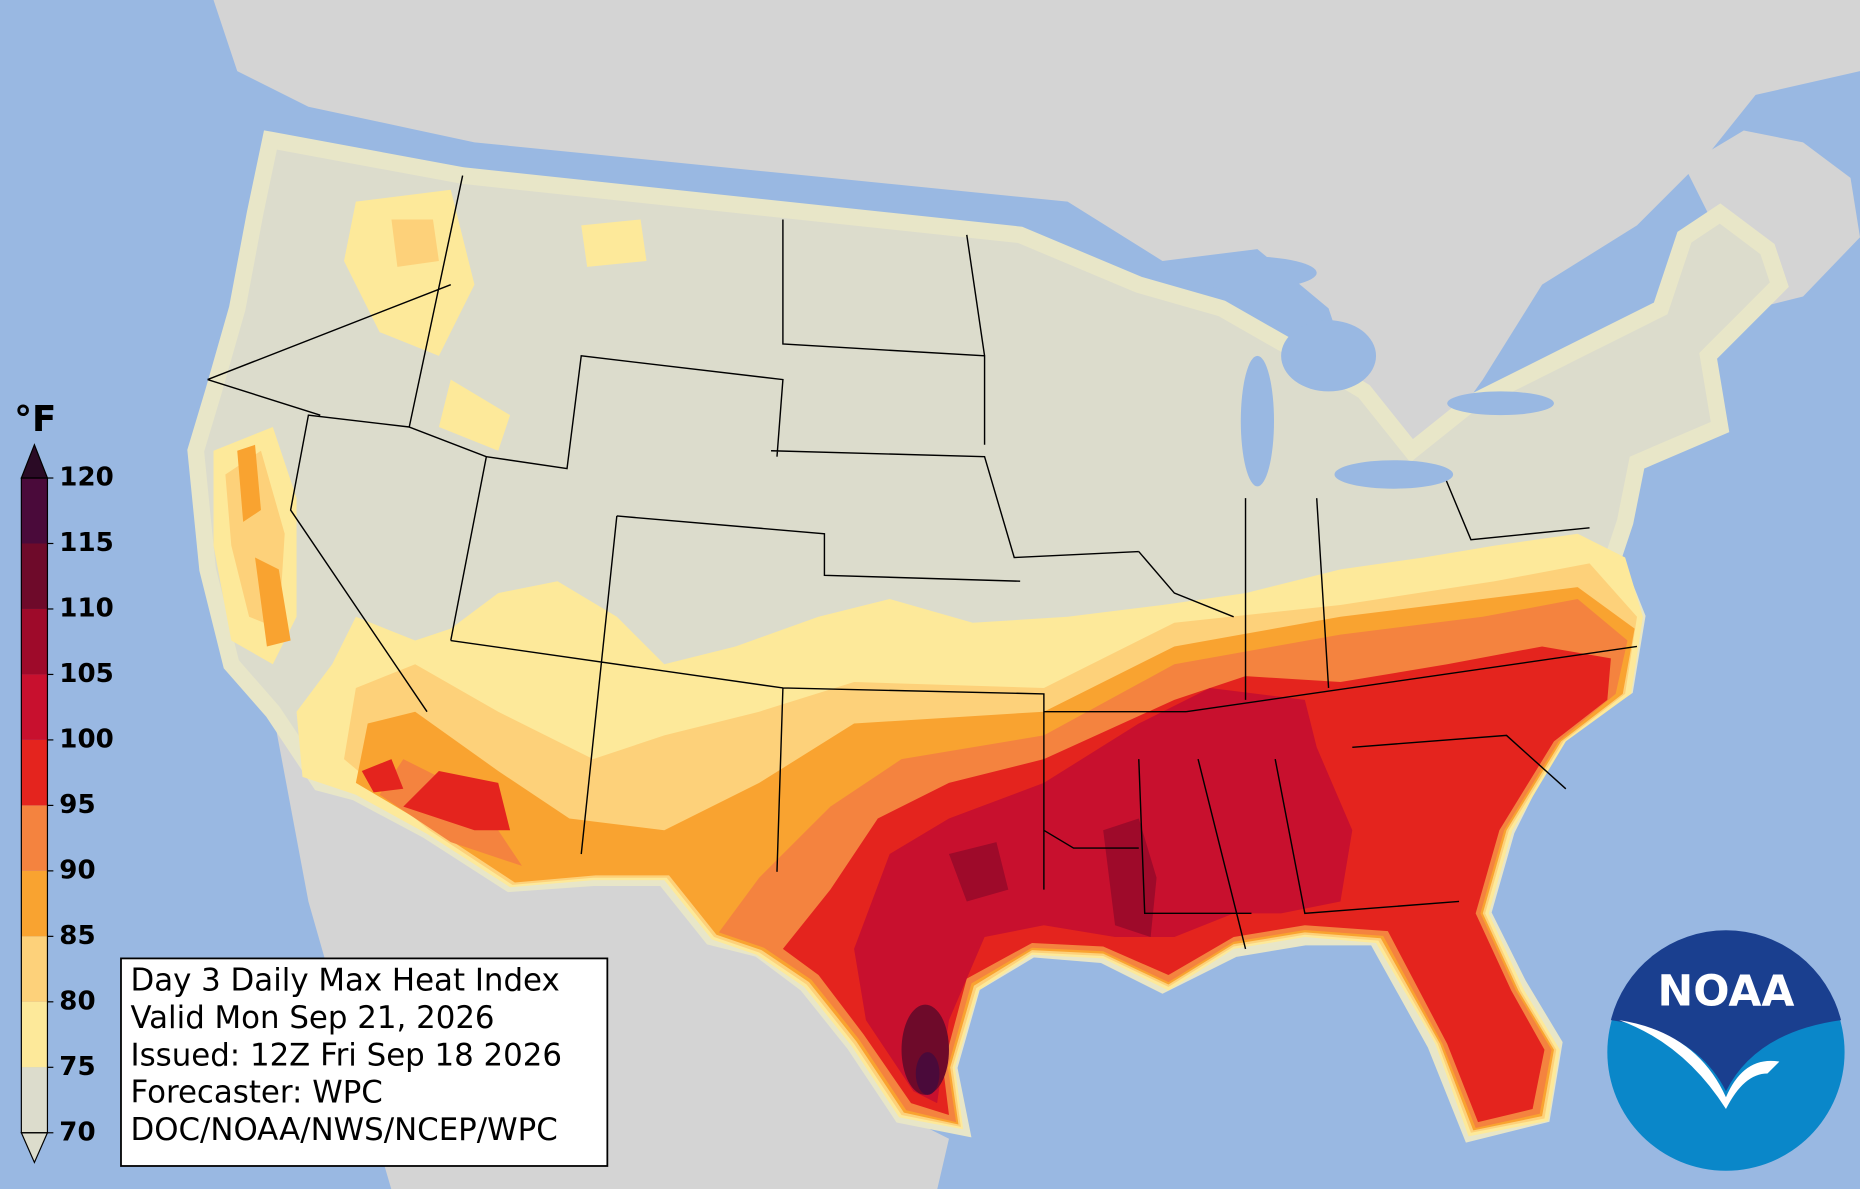 This screenshot has height=1189, width=1860. Describe the element at coordinates (86, 674) in the screenshot. I see `colorbar-tick-label: 105` at that location.